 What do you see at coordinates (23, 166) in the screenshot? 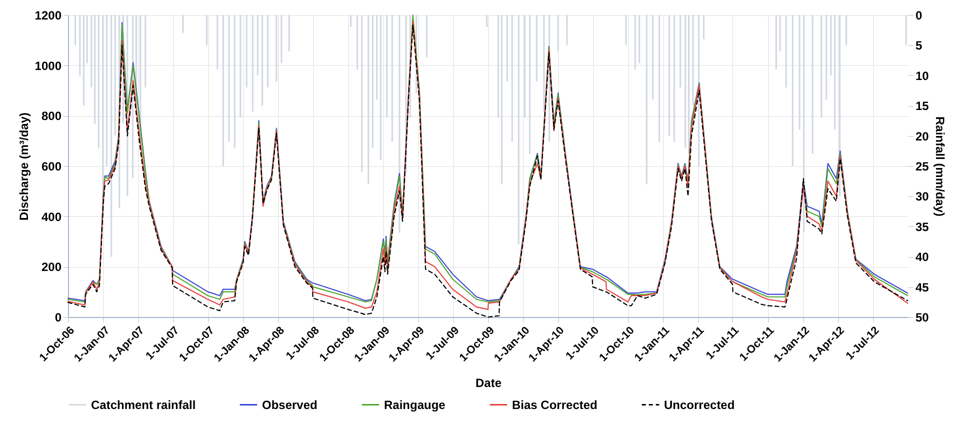
I see `y-axis-title: Discharge (m³/day)` at bounding box center [23, 166].